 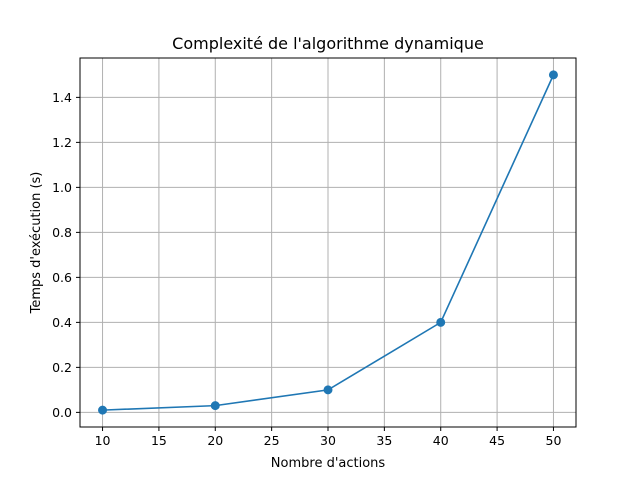 What do you see at coordinates (328, 440) in the screenshot?
I see `x-tick-label: 30` at bounding box center [328, 440].